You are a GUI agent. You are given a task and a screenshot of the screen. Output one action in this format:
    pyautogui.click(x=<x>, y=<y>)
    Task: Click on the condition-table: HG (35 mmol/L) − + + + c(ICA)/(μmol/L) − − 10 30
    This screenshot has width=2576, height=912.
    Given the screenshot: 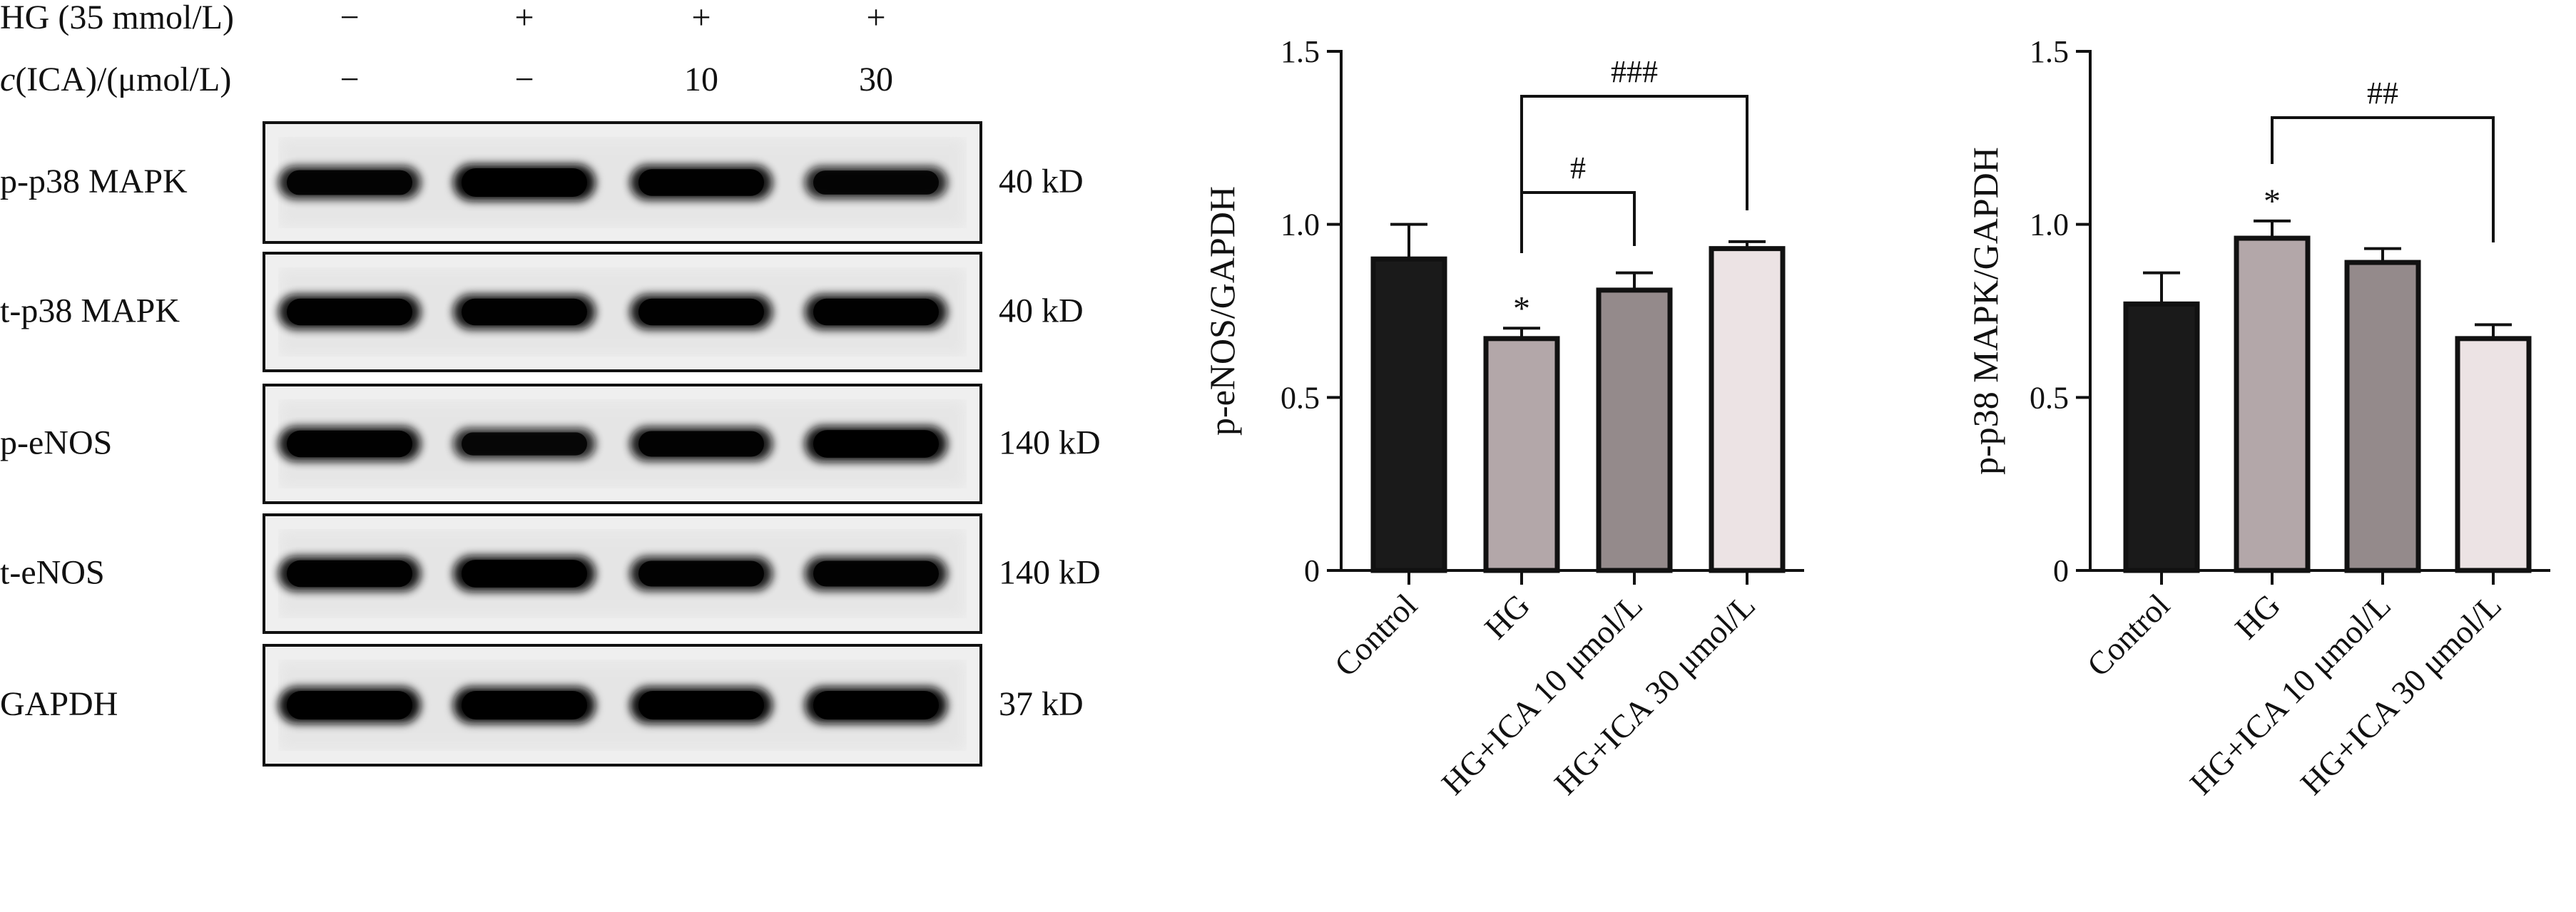 What is the action you would take?
    pyautogui.click(x=446, y=49)
    